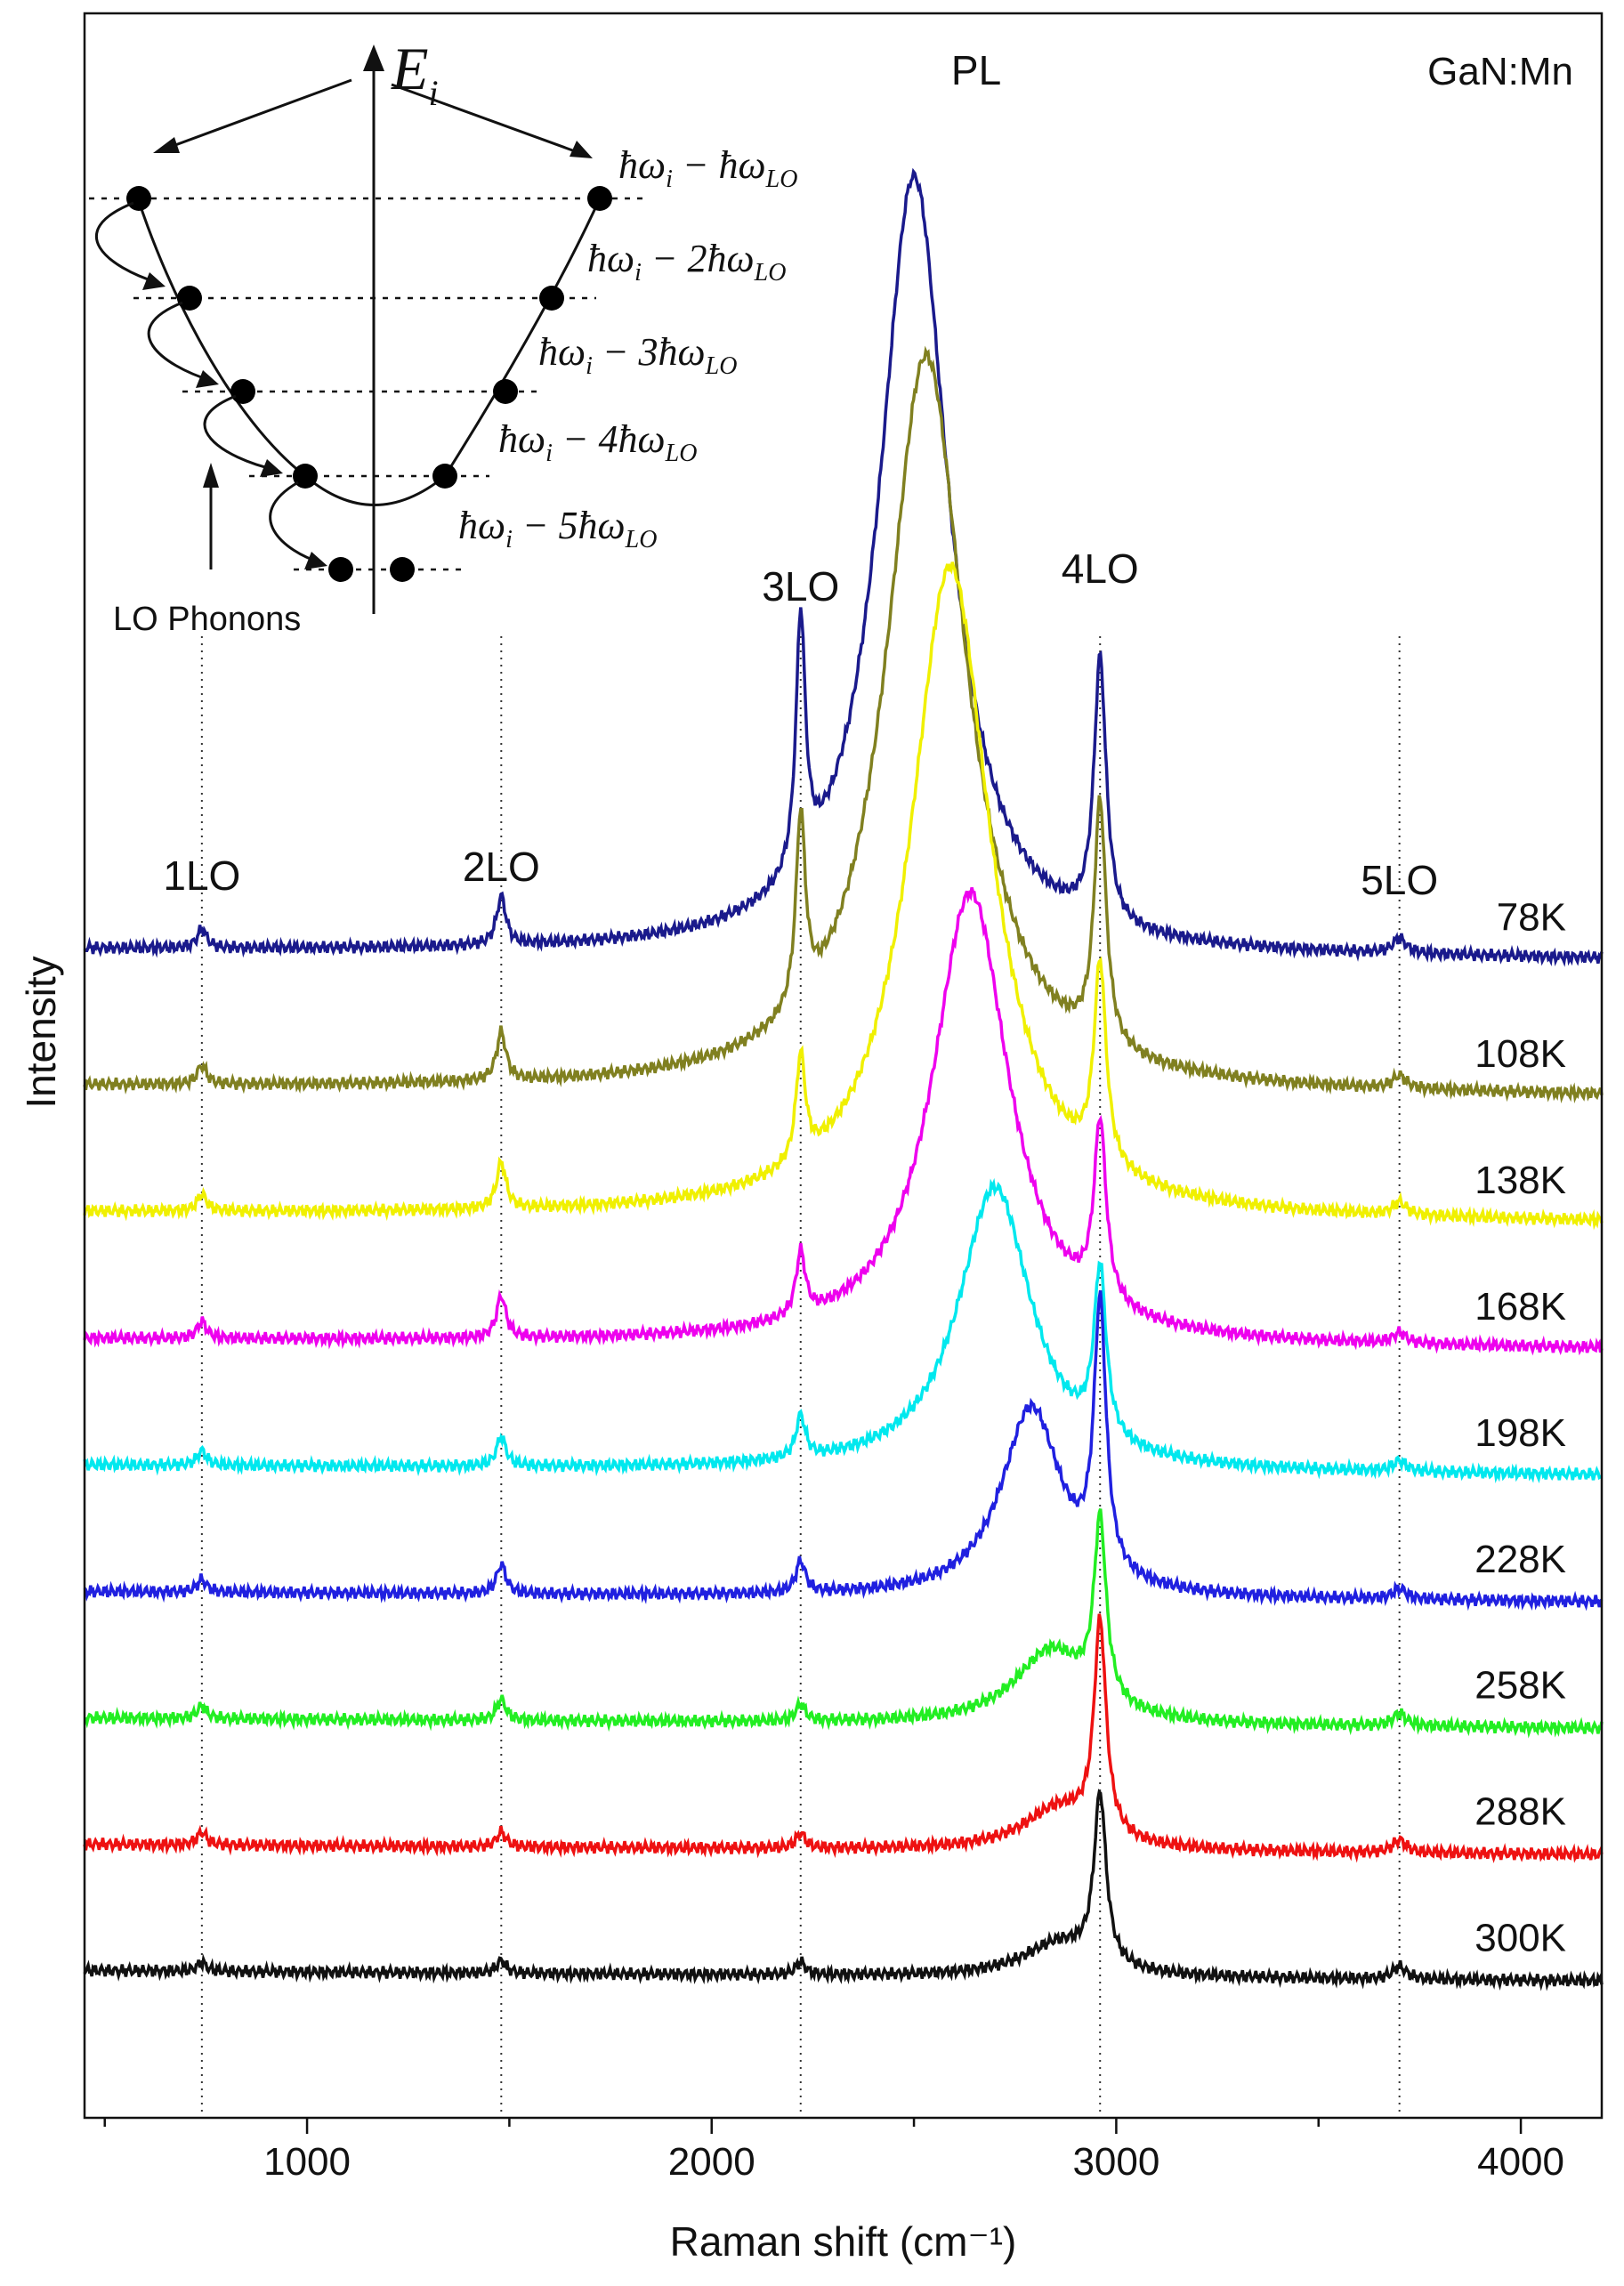  I want to click on x-axis-ticks: 1000 2000 3000 4000, so click(833, 2151).